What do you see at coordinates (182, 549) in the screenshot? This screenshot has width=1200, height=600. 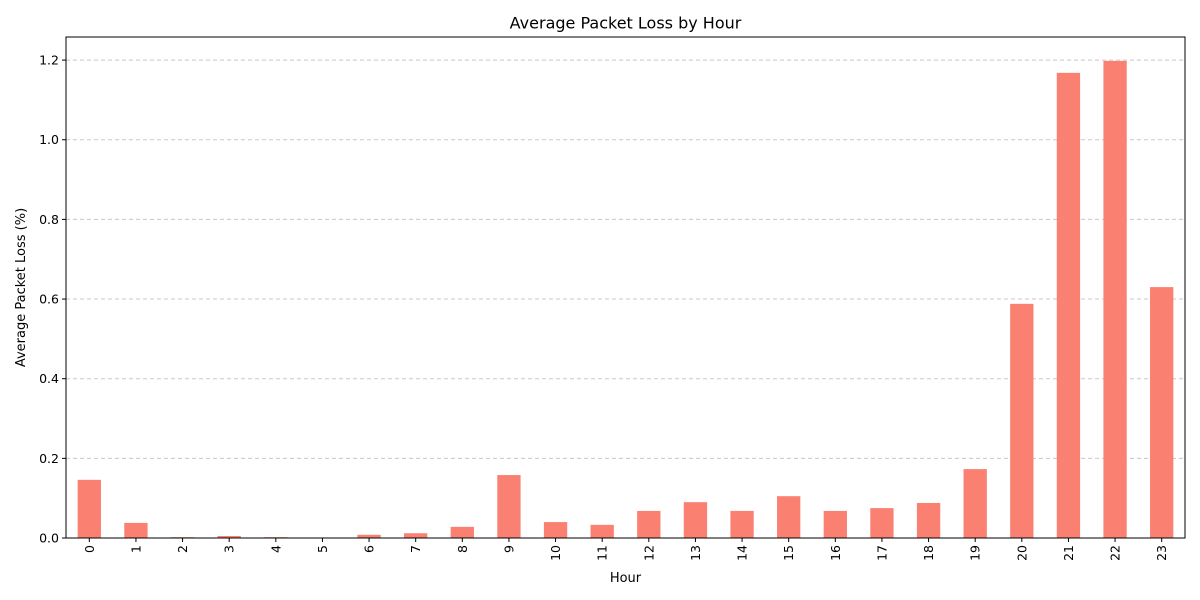 I see `x-tick-label: 2` at bounding box center [182, 549].